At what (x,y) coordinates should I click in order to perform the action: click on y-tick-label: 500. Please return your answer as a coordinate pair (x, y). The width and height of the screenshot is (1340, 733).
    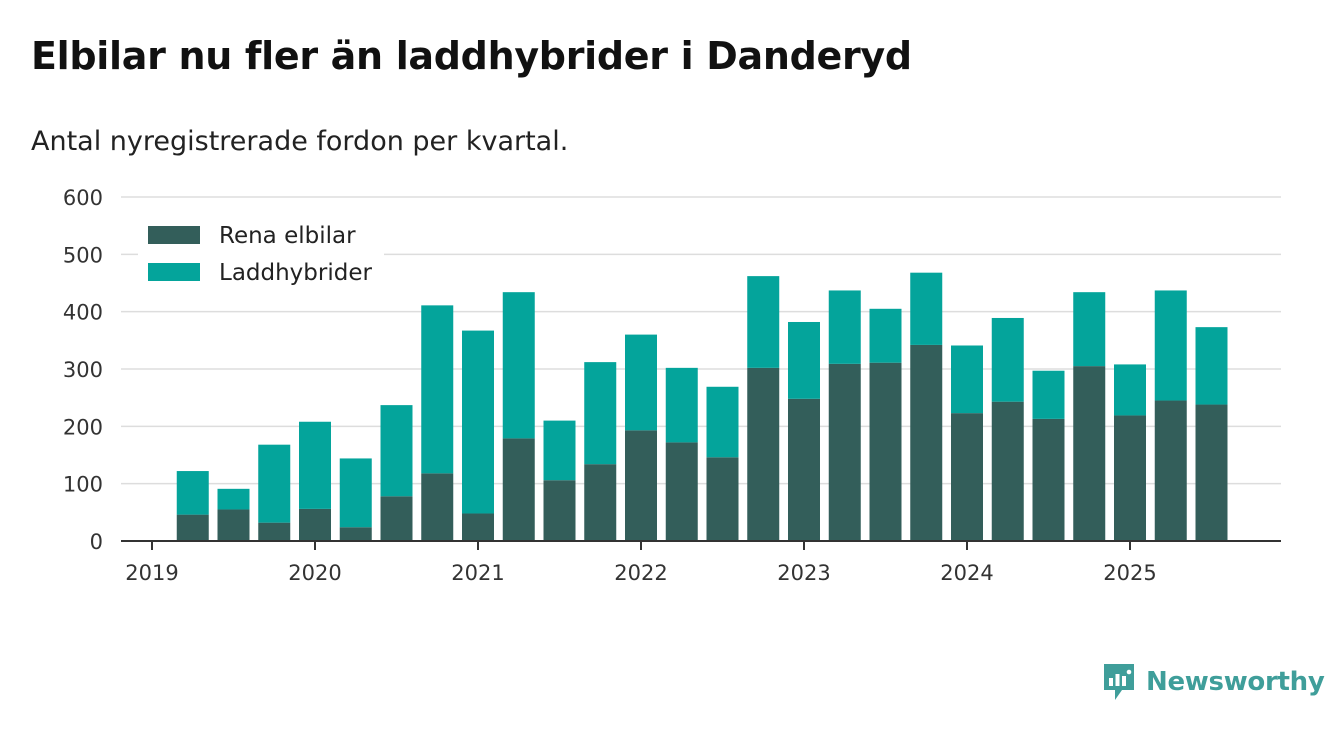
    Looking at the image, I should click on (83, 255).